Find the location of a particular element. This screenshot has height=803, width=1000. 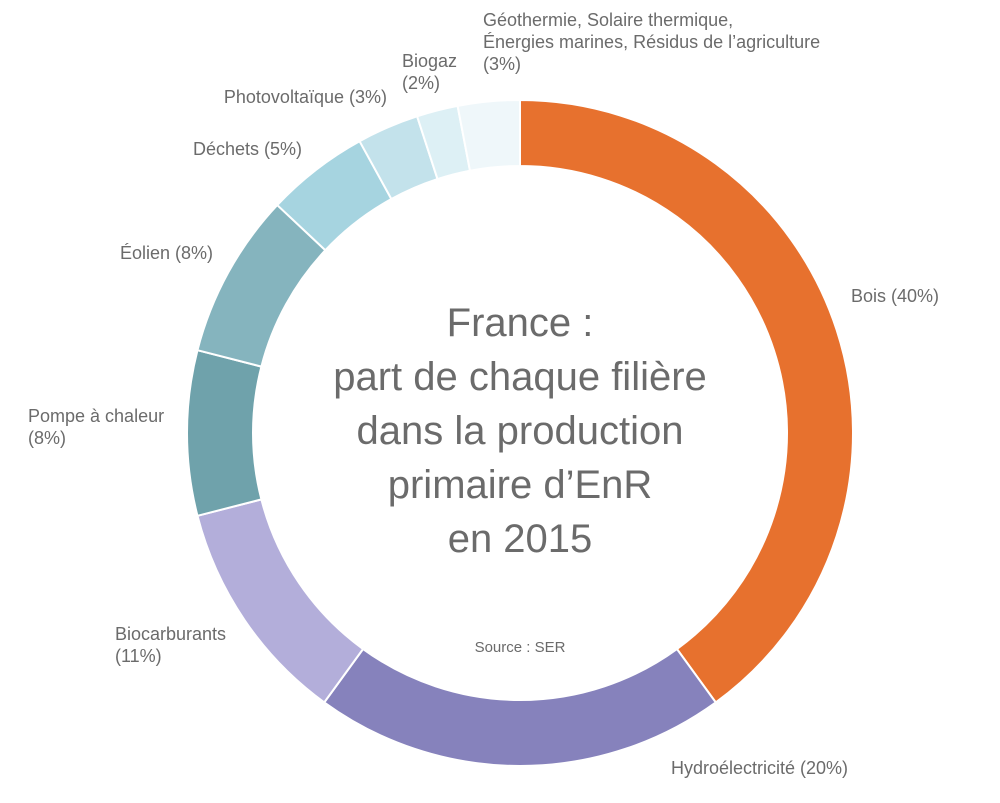

chart-title-line-1: France : is located at coordinates (520, 323).